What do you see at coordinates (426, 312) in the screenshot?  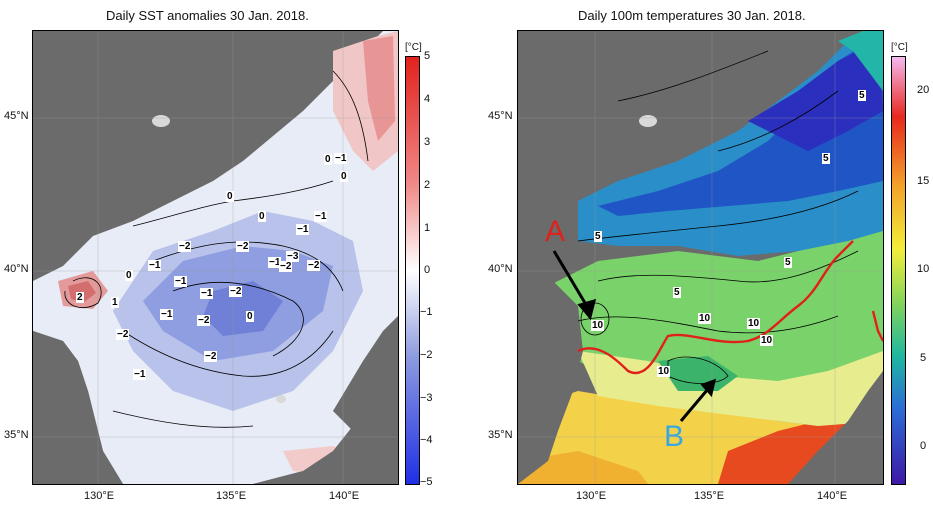 I see `left-cbar-tick: −1` at bounding box center [426, 312].